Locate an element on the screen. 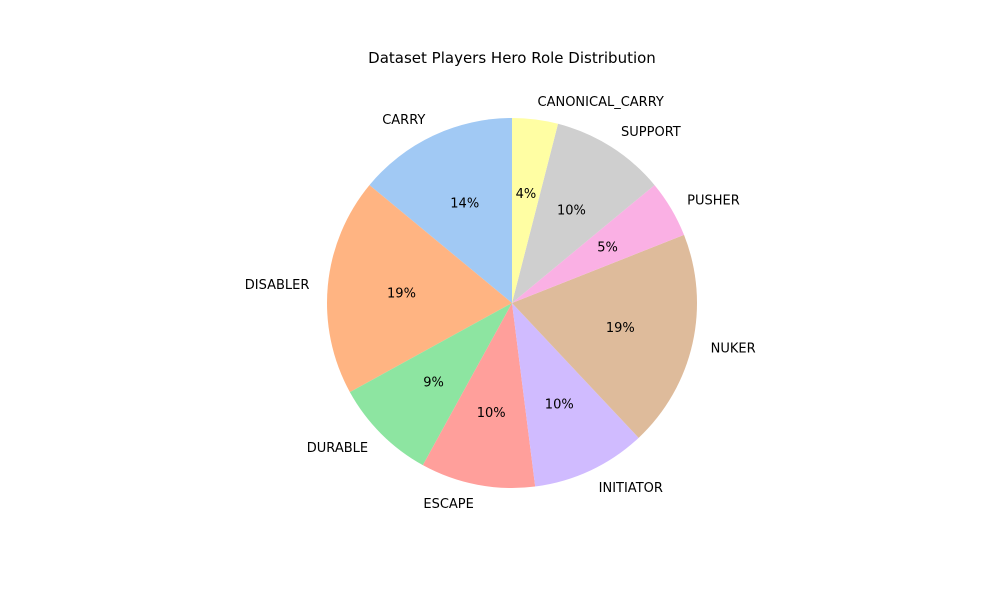  pie-slice-support is located at coordinates (583, 213).